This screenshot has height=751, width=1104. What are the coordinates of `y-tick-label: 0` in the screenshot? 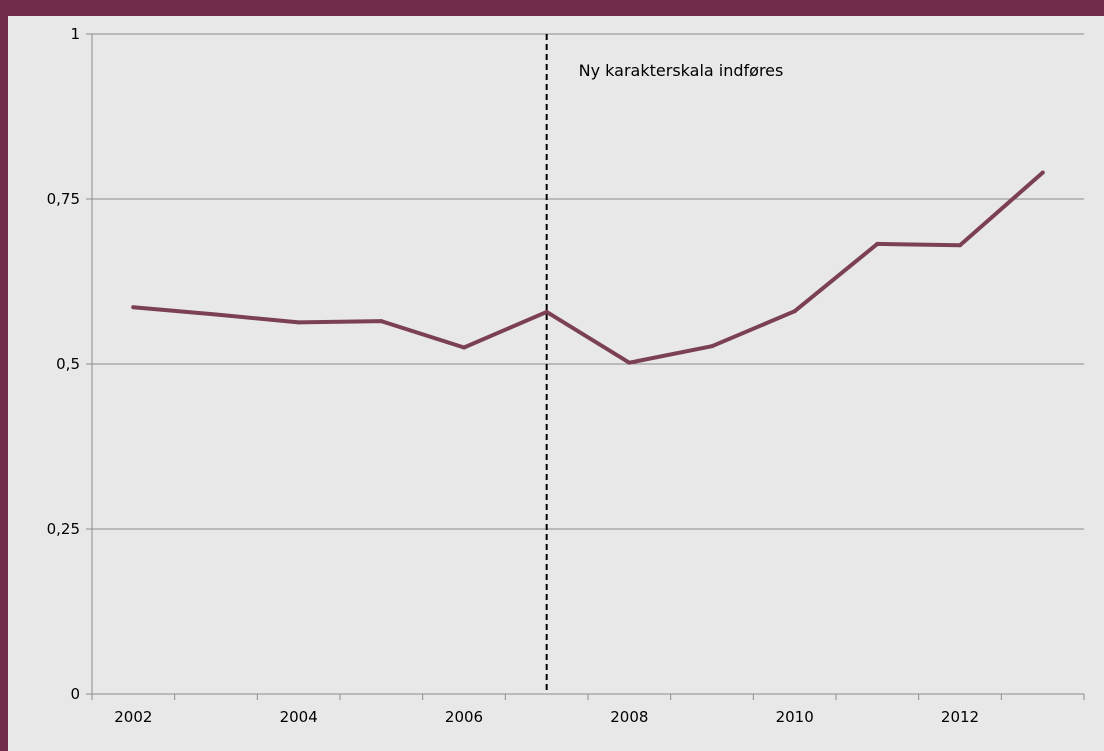 It's located at (75, 694).